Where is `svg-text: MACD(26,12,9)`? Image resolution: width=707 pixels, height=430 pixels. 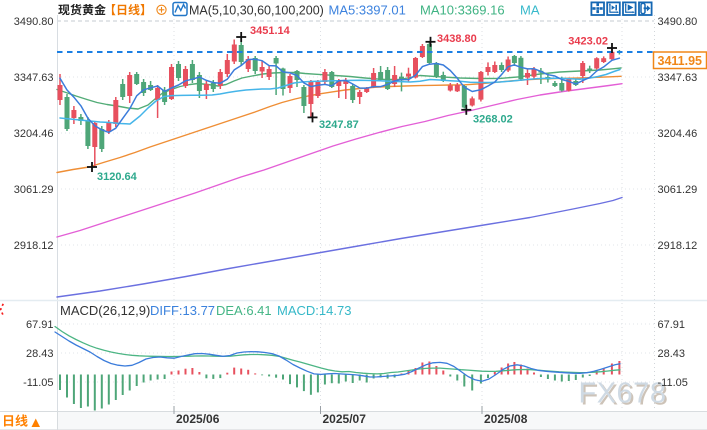
svg-text: MACD(26,12,9) is located at coordinates (105, 310).